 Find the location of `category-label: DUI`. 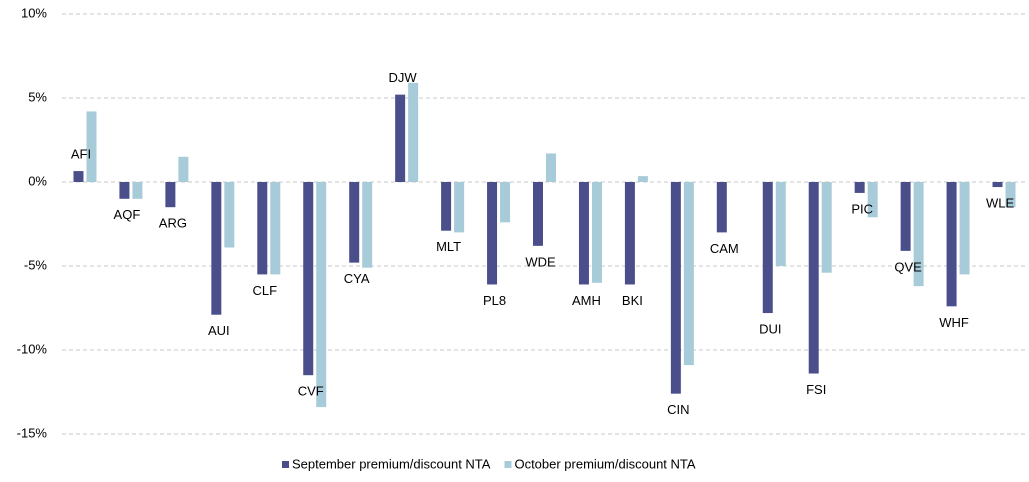

category-label: DUI is located at coordinates (770, 328).